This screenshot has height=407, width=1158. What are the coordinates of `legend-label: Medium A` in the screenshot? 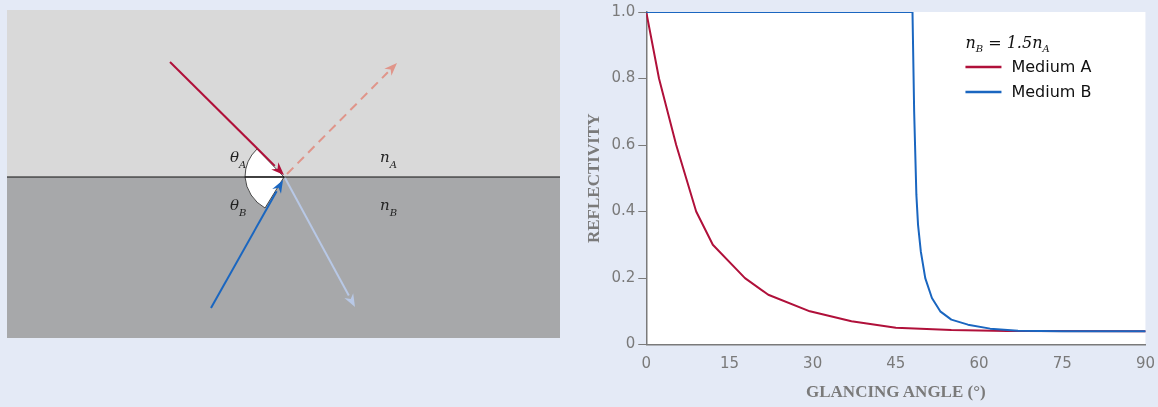 It's located at (1051, 66).